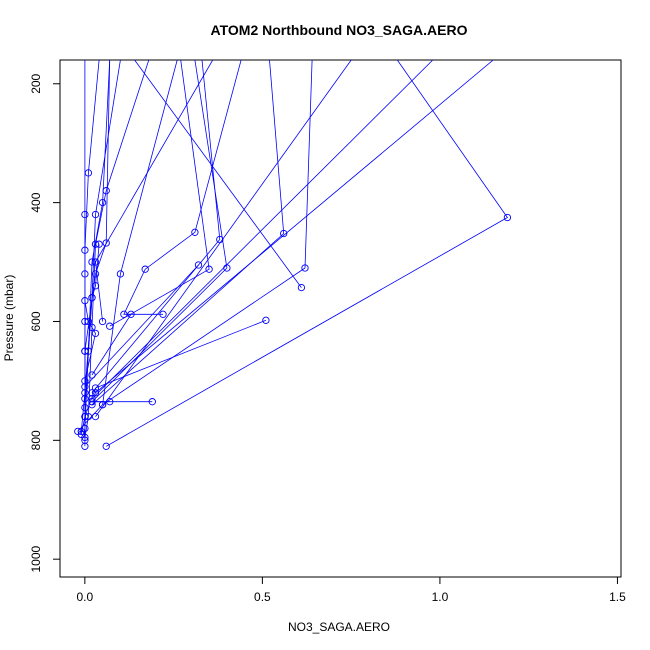 This screenshot has width=650, height=650. I want to click on chart-title: ATOM2 Northbound NO3_SAGA.AERO, so click(339, 30).